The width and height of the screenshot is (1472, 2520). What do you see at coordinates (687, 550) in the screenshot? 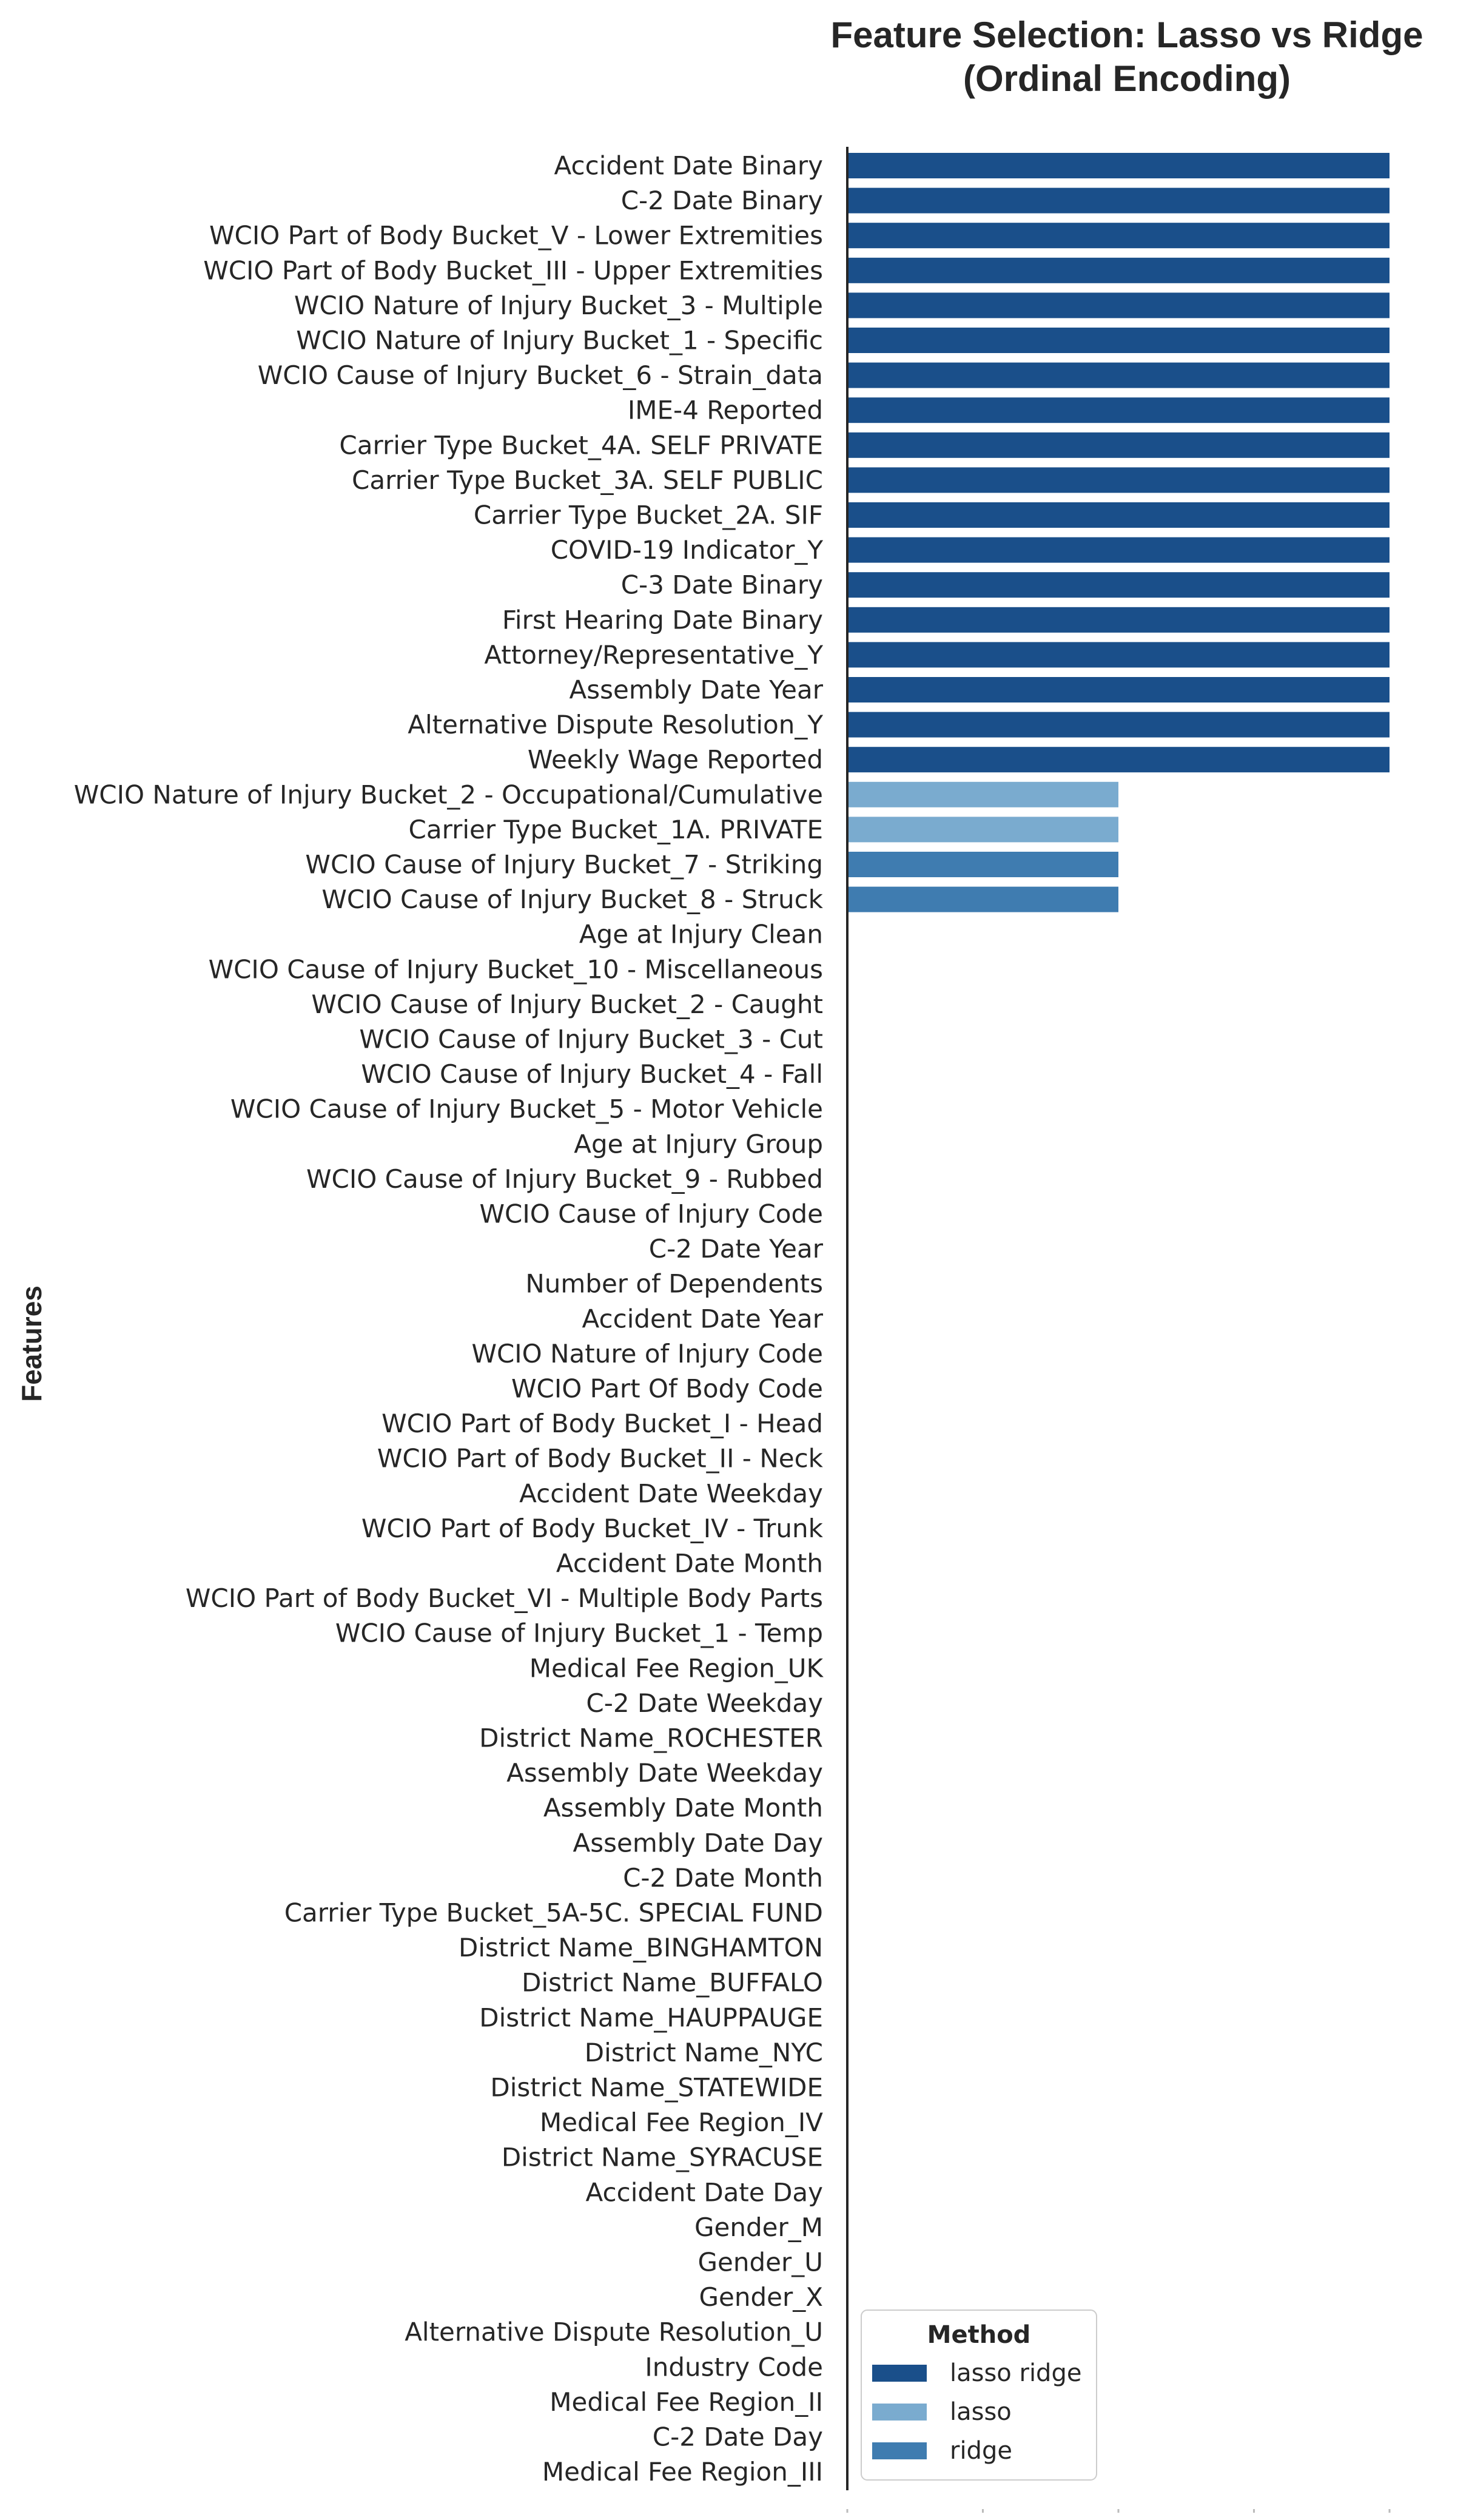
I see `y-tick-label: COVID-19 Indicator_Y` at bounding box center [687, 550].